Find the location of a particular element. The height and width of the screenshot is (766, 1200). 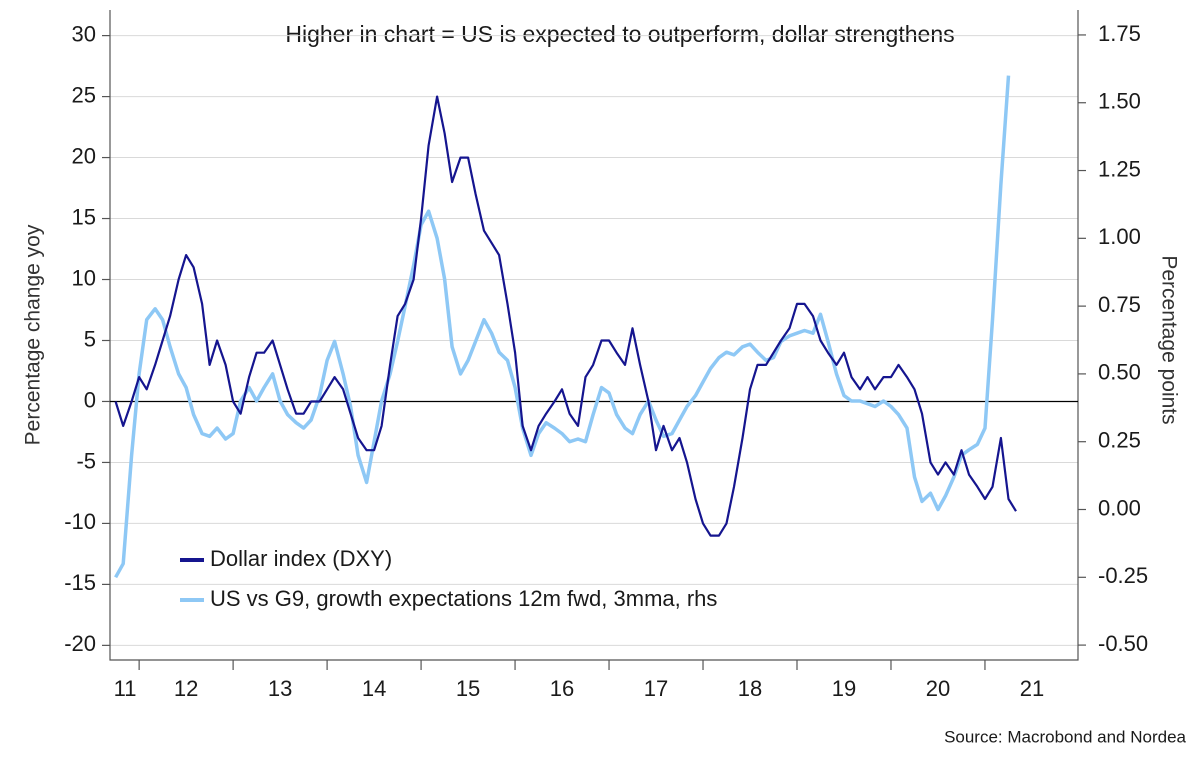

y2-tick-label: 1.25 is located at coordinates (1119, 168).